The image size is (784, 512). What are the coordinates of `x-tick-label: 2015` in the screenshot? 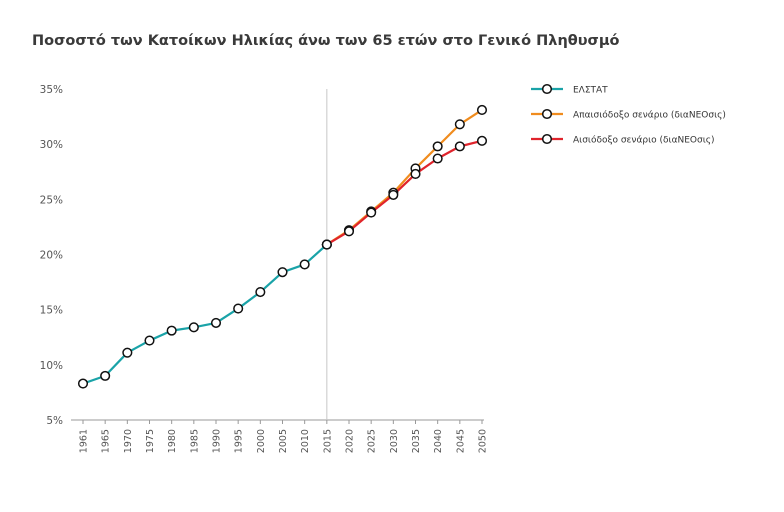 It's located at (327, 441).